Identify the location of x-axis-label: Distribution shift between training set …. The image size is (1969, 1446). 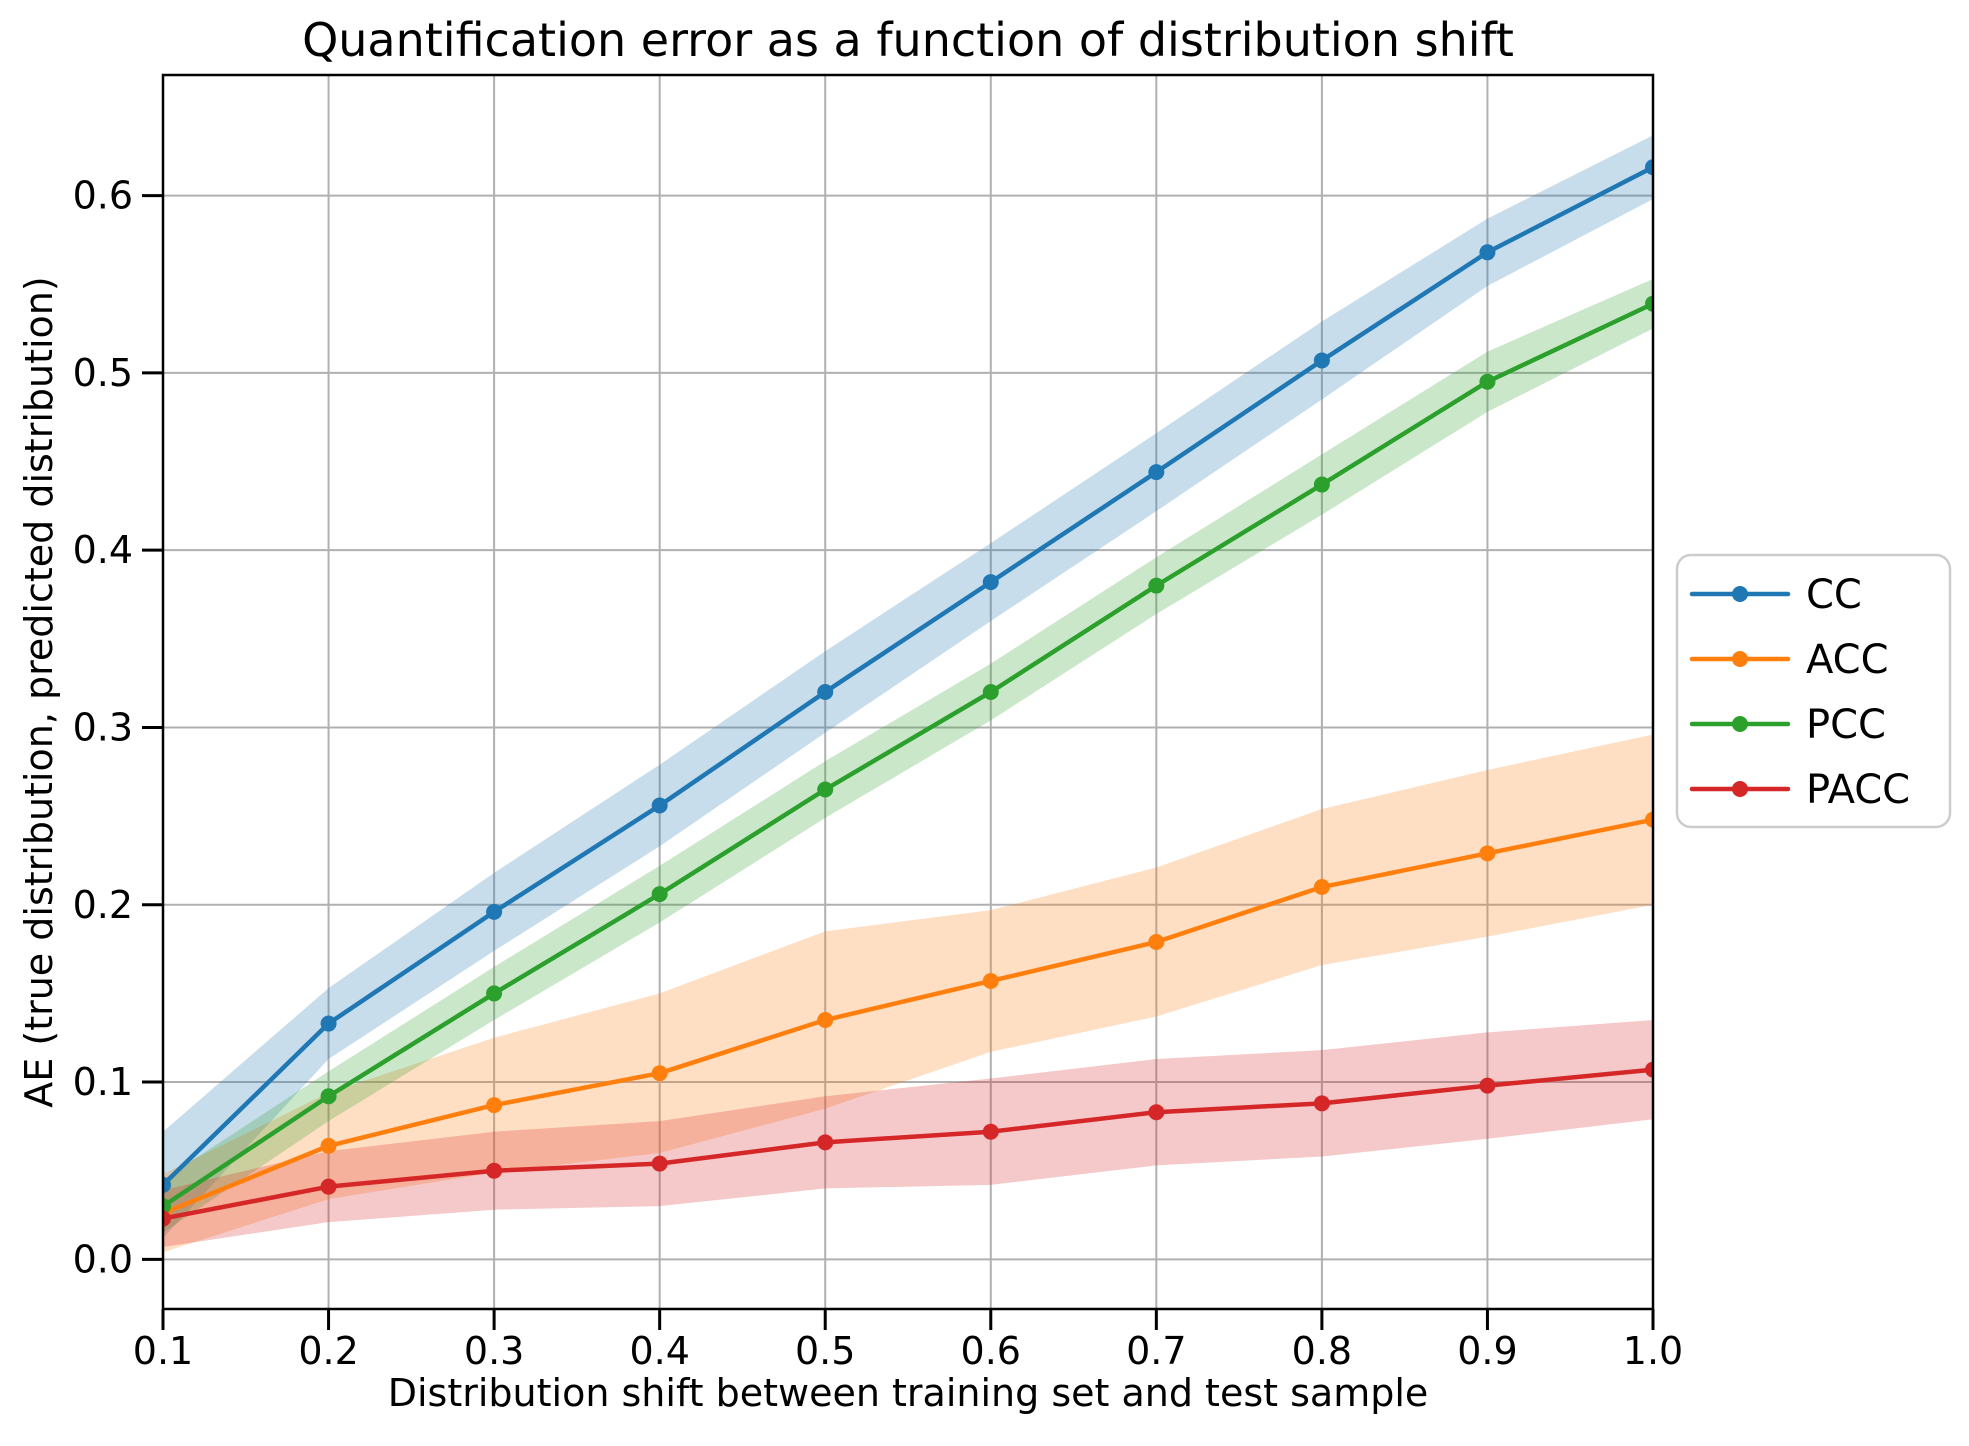
(908, 1393).